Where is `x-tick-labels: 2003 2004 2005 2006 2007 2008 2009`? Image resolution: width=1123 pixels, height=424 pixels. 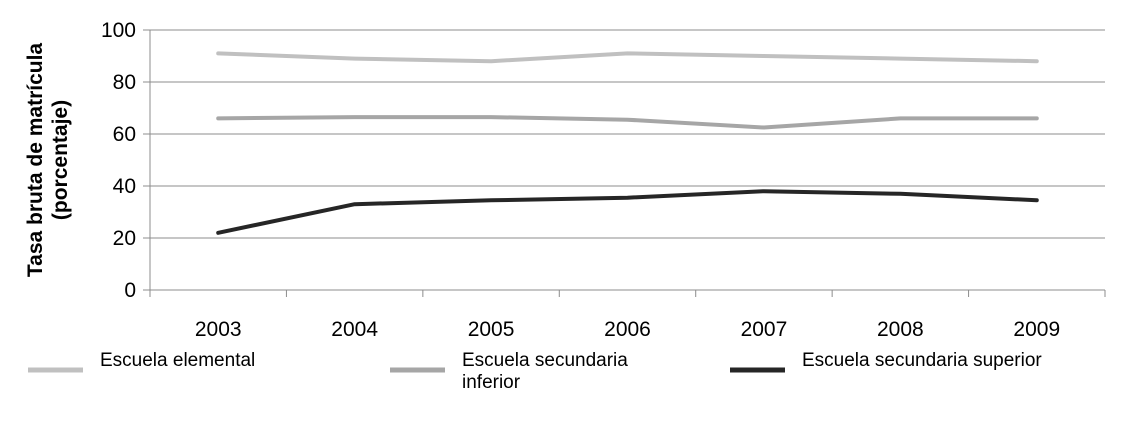 x-tick-labels: 2003 2004 2005 2006 2007 2008 2009 is located at coordinates (627, 329).